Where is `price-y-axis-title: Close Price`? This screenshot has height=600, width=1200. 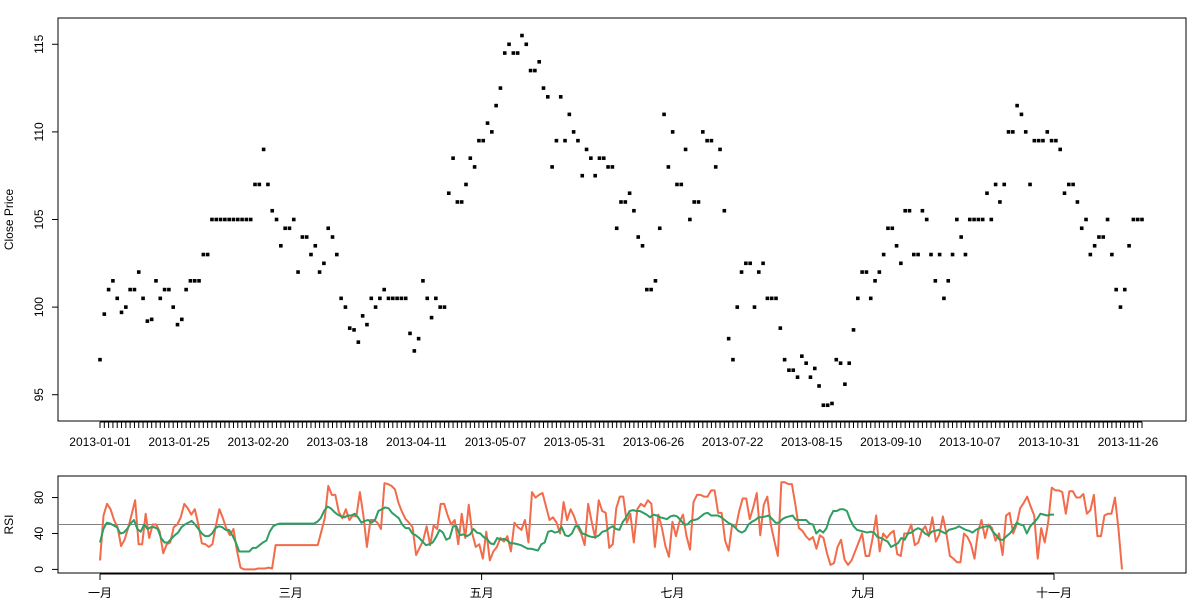 price-y-axis-title: Close Price is located at coordinates (9, 220).